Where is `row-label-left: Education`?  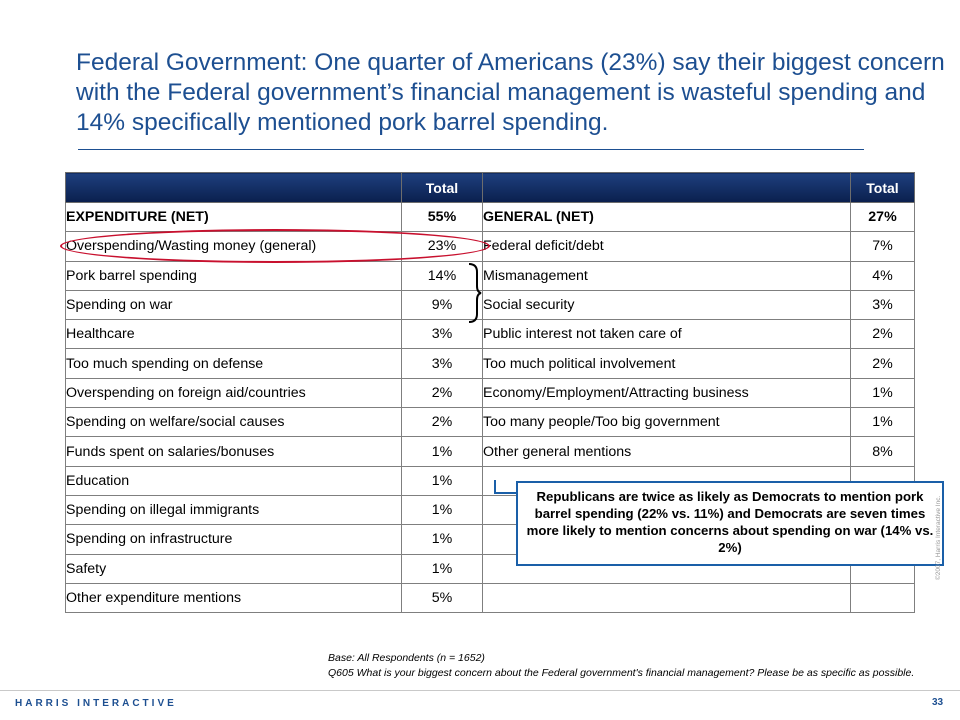 row-label-left: Education is located at coordinates (233, 480).